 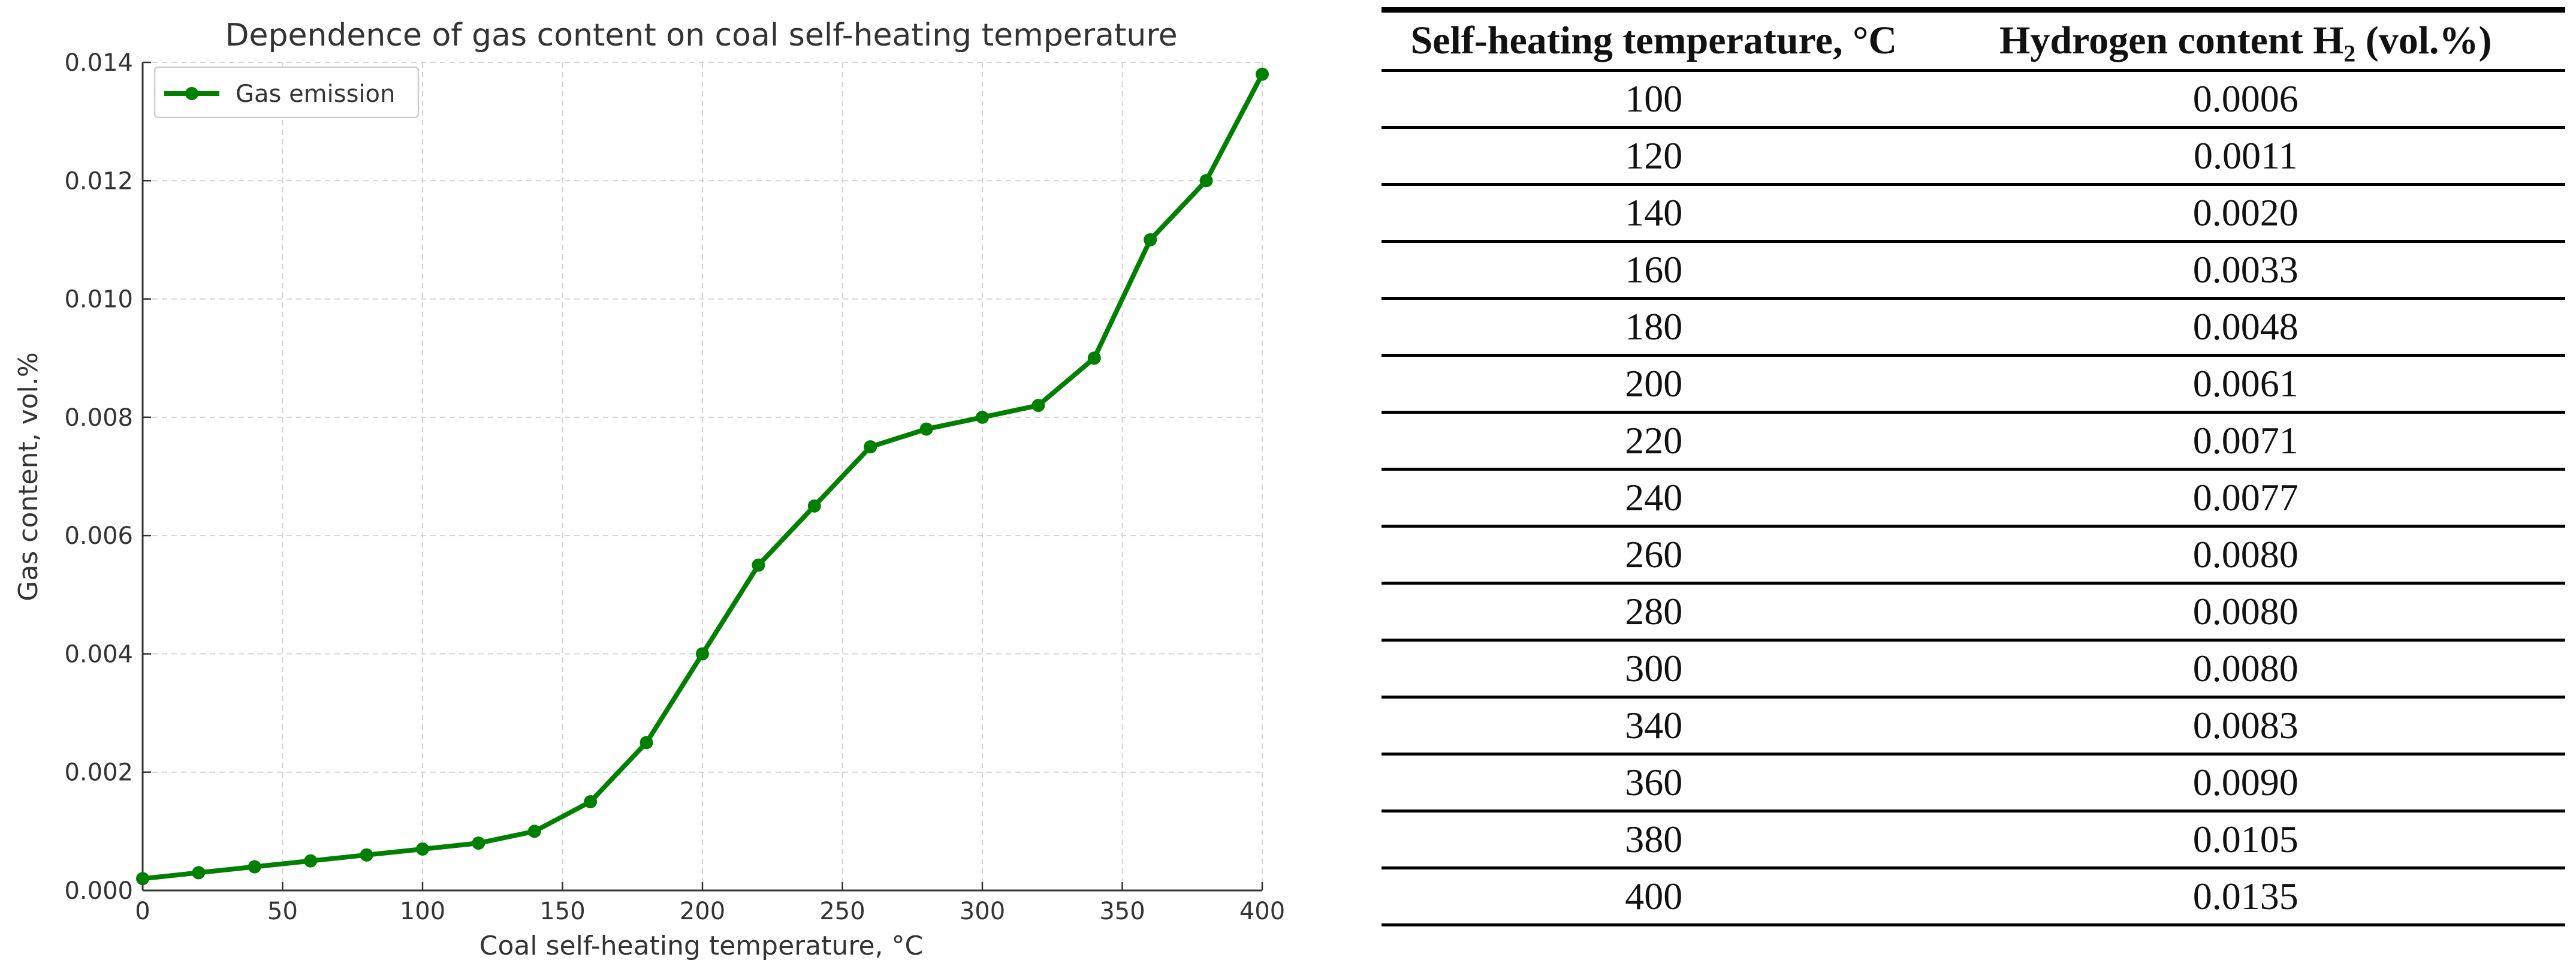 What do you see at coordinates (1653, 612) in the screenshot?
I see `cell-temperature: 280` at bounding box center [1653, 612].